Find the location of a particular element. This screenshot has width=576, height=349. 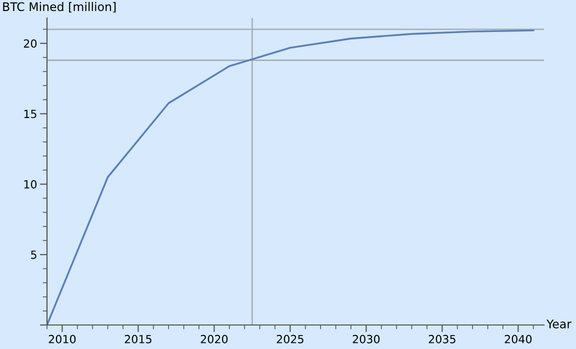

y-tick-label: 15 is located at coordinates (30, 114).